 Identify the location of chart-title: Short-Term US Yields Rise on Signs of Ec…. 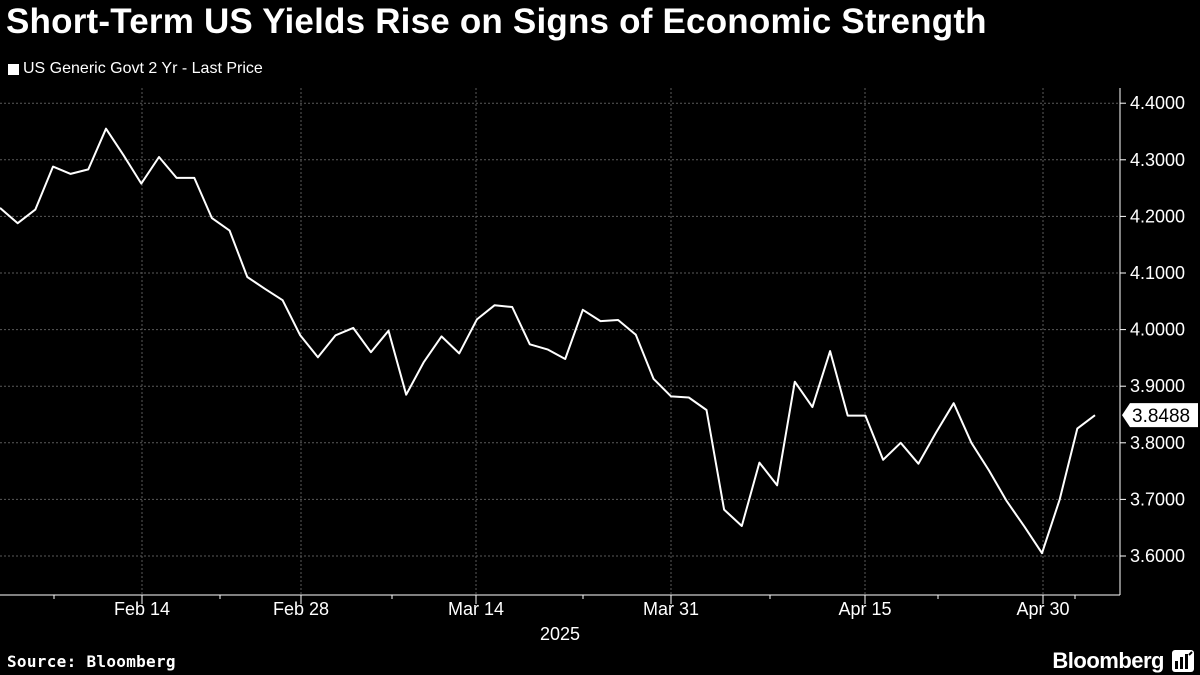
(496, 21).